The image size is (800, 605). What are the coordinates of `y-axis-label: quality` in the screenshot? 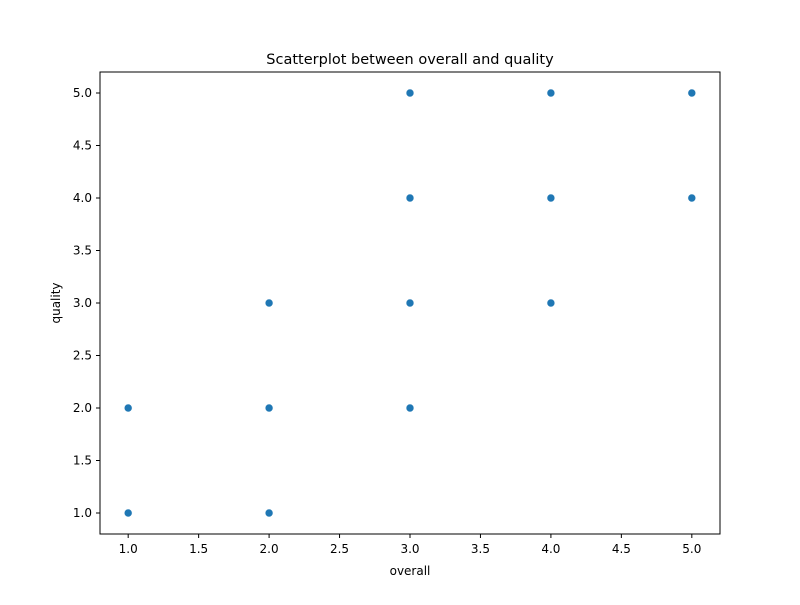 It's located at (56, 302).